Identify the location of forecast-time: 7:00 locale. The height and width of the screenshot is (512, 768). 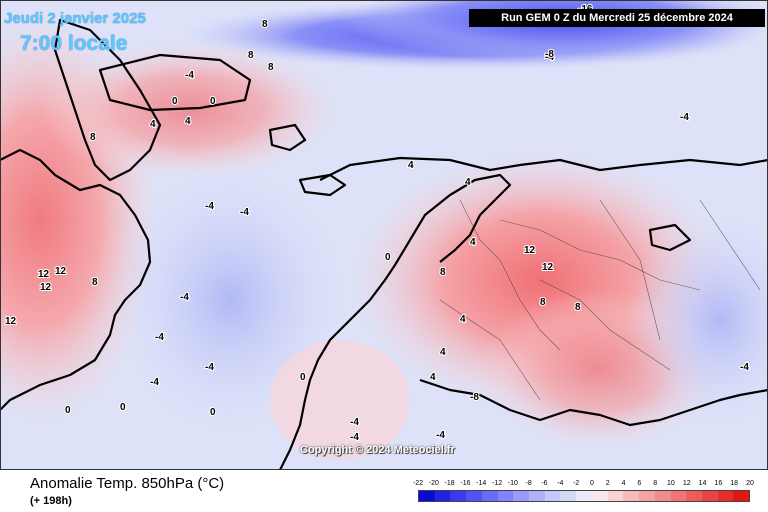
(74, 43).